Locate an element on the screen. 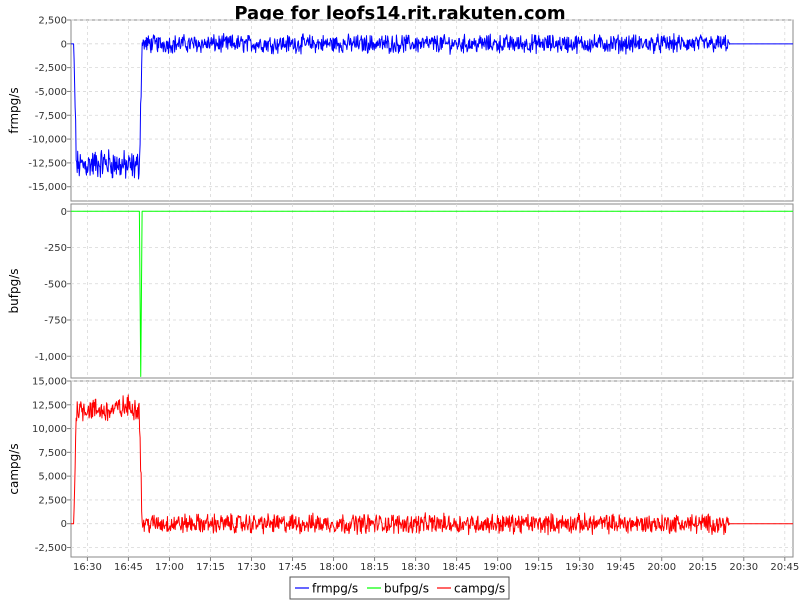  y-axis-label: bufpg/s is located at coordinates (14, 291).